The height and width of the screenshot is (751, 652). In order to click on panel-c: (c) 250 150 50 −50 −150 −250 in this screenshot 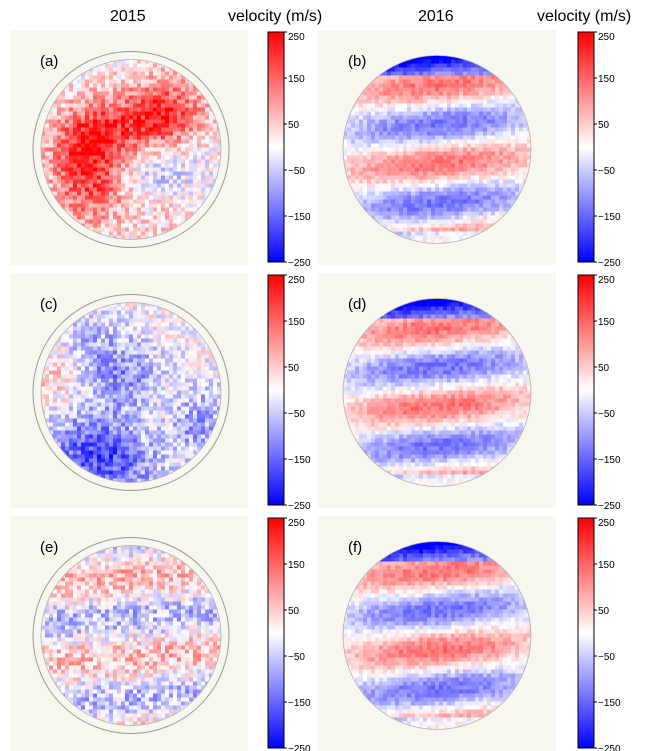, I will do `click(160, 392)`.